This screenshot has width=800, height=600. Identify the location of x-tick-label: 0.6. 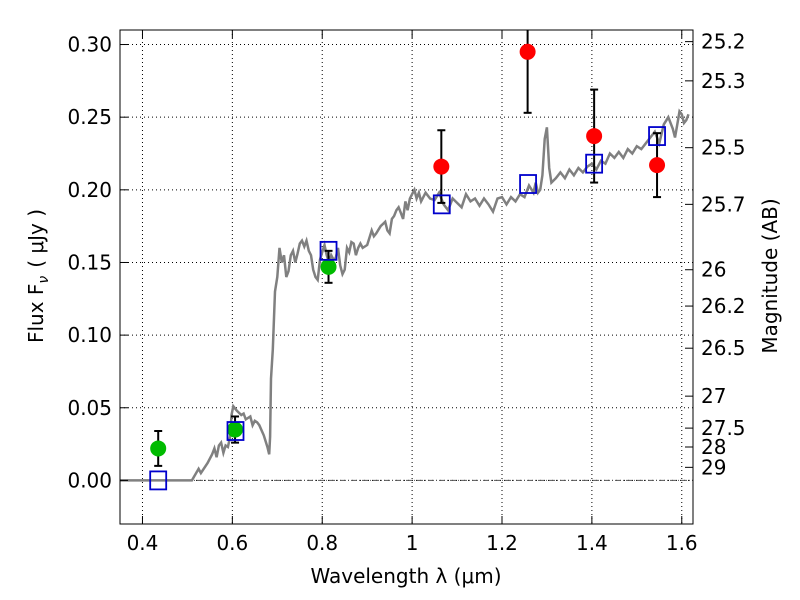
(232, 543).